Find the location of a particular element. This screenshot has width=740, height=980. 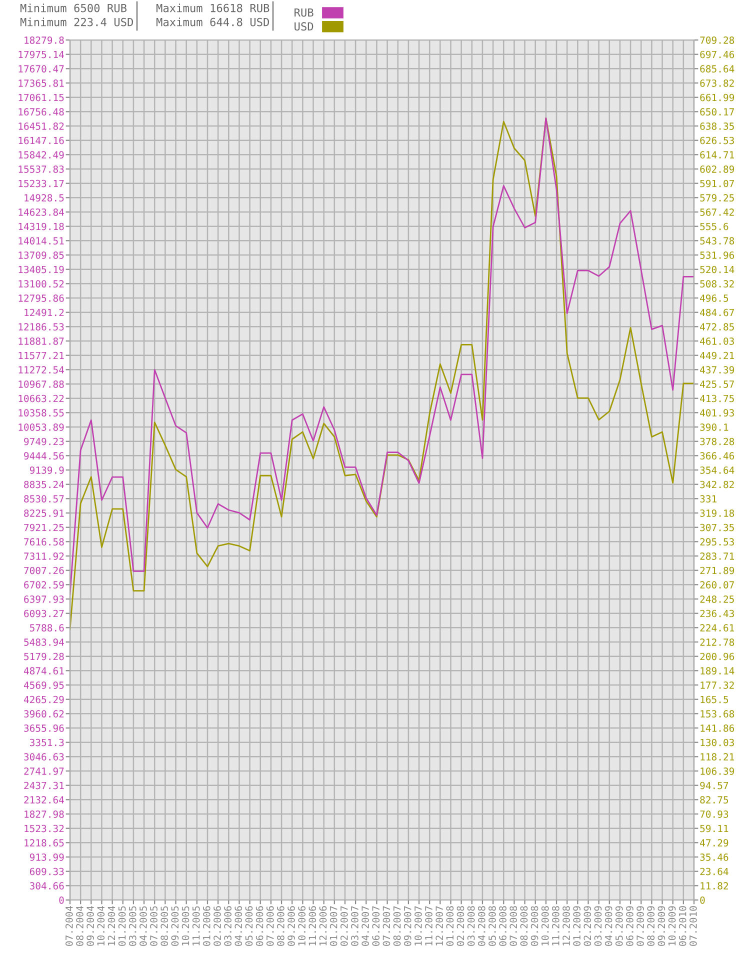

x-tick-label: 12.2008 is located at coordinates (566, 926).